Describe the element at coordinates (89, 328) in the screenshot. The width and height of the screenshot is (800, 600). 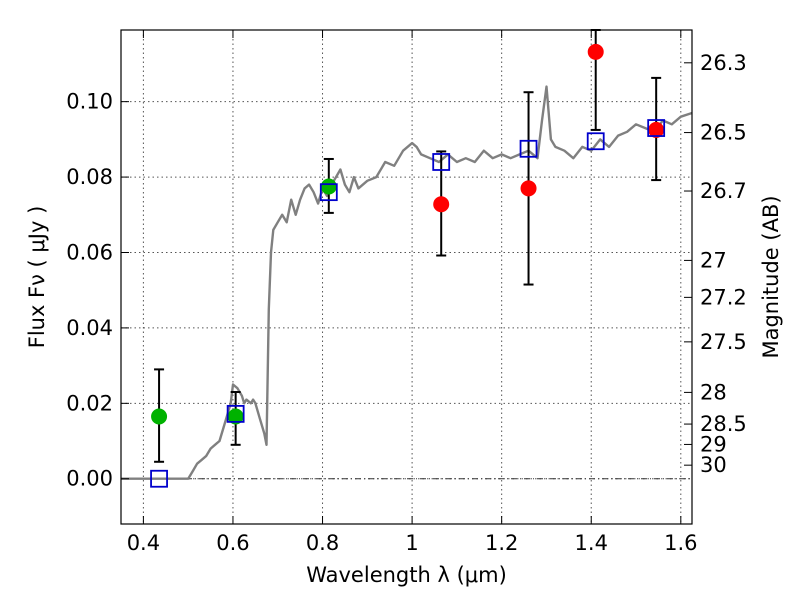
I see `y-tick-label: 0.04` at that location.